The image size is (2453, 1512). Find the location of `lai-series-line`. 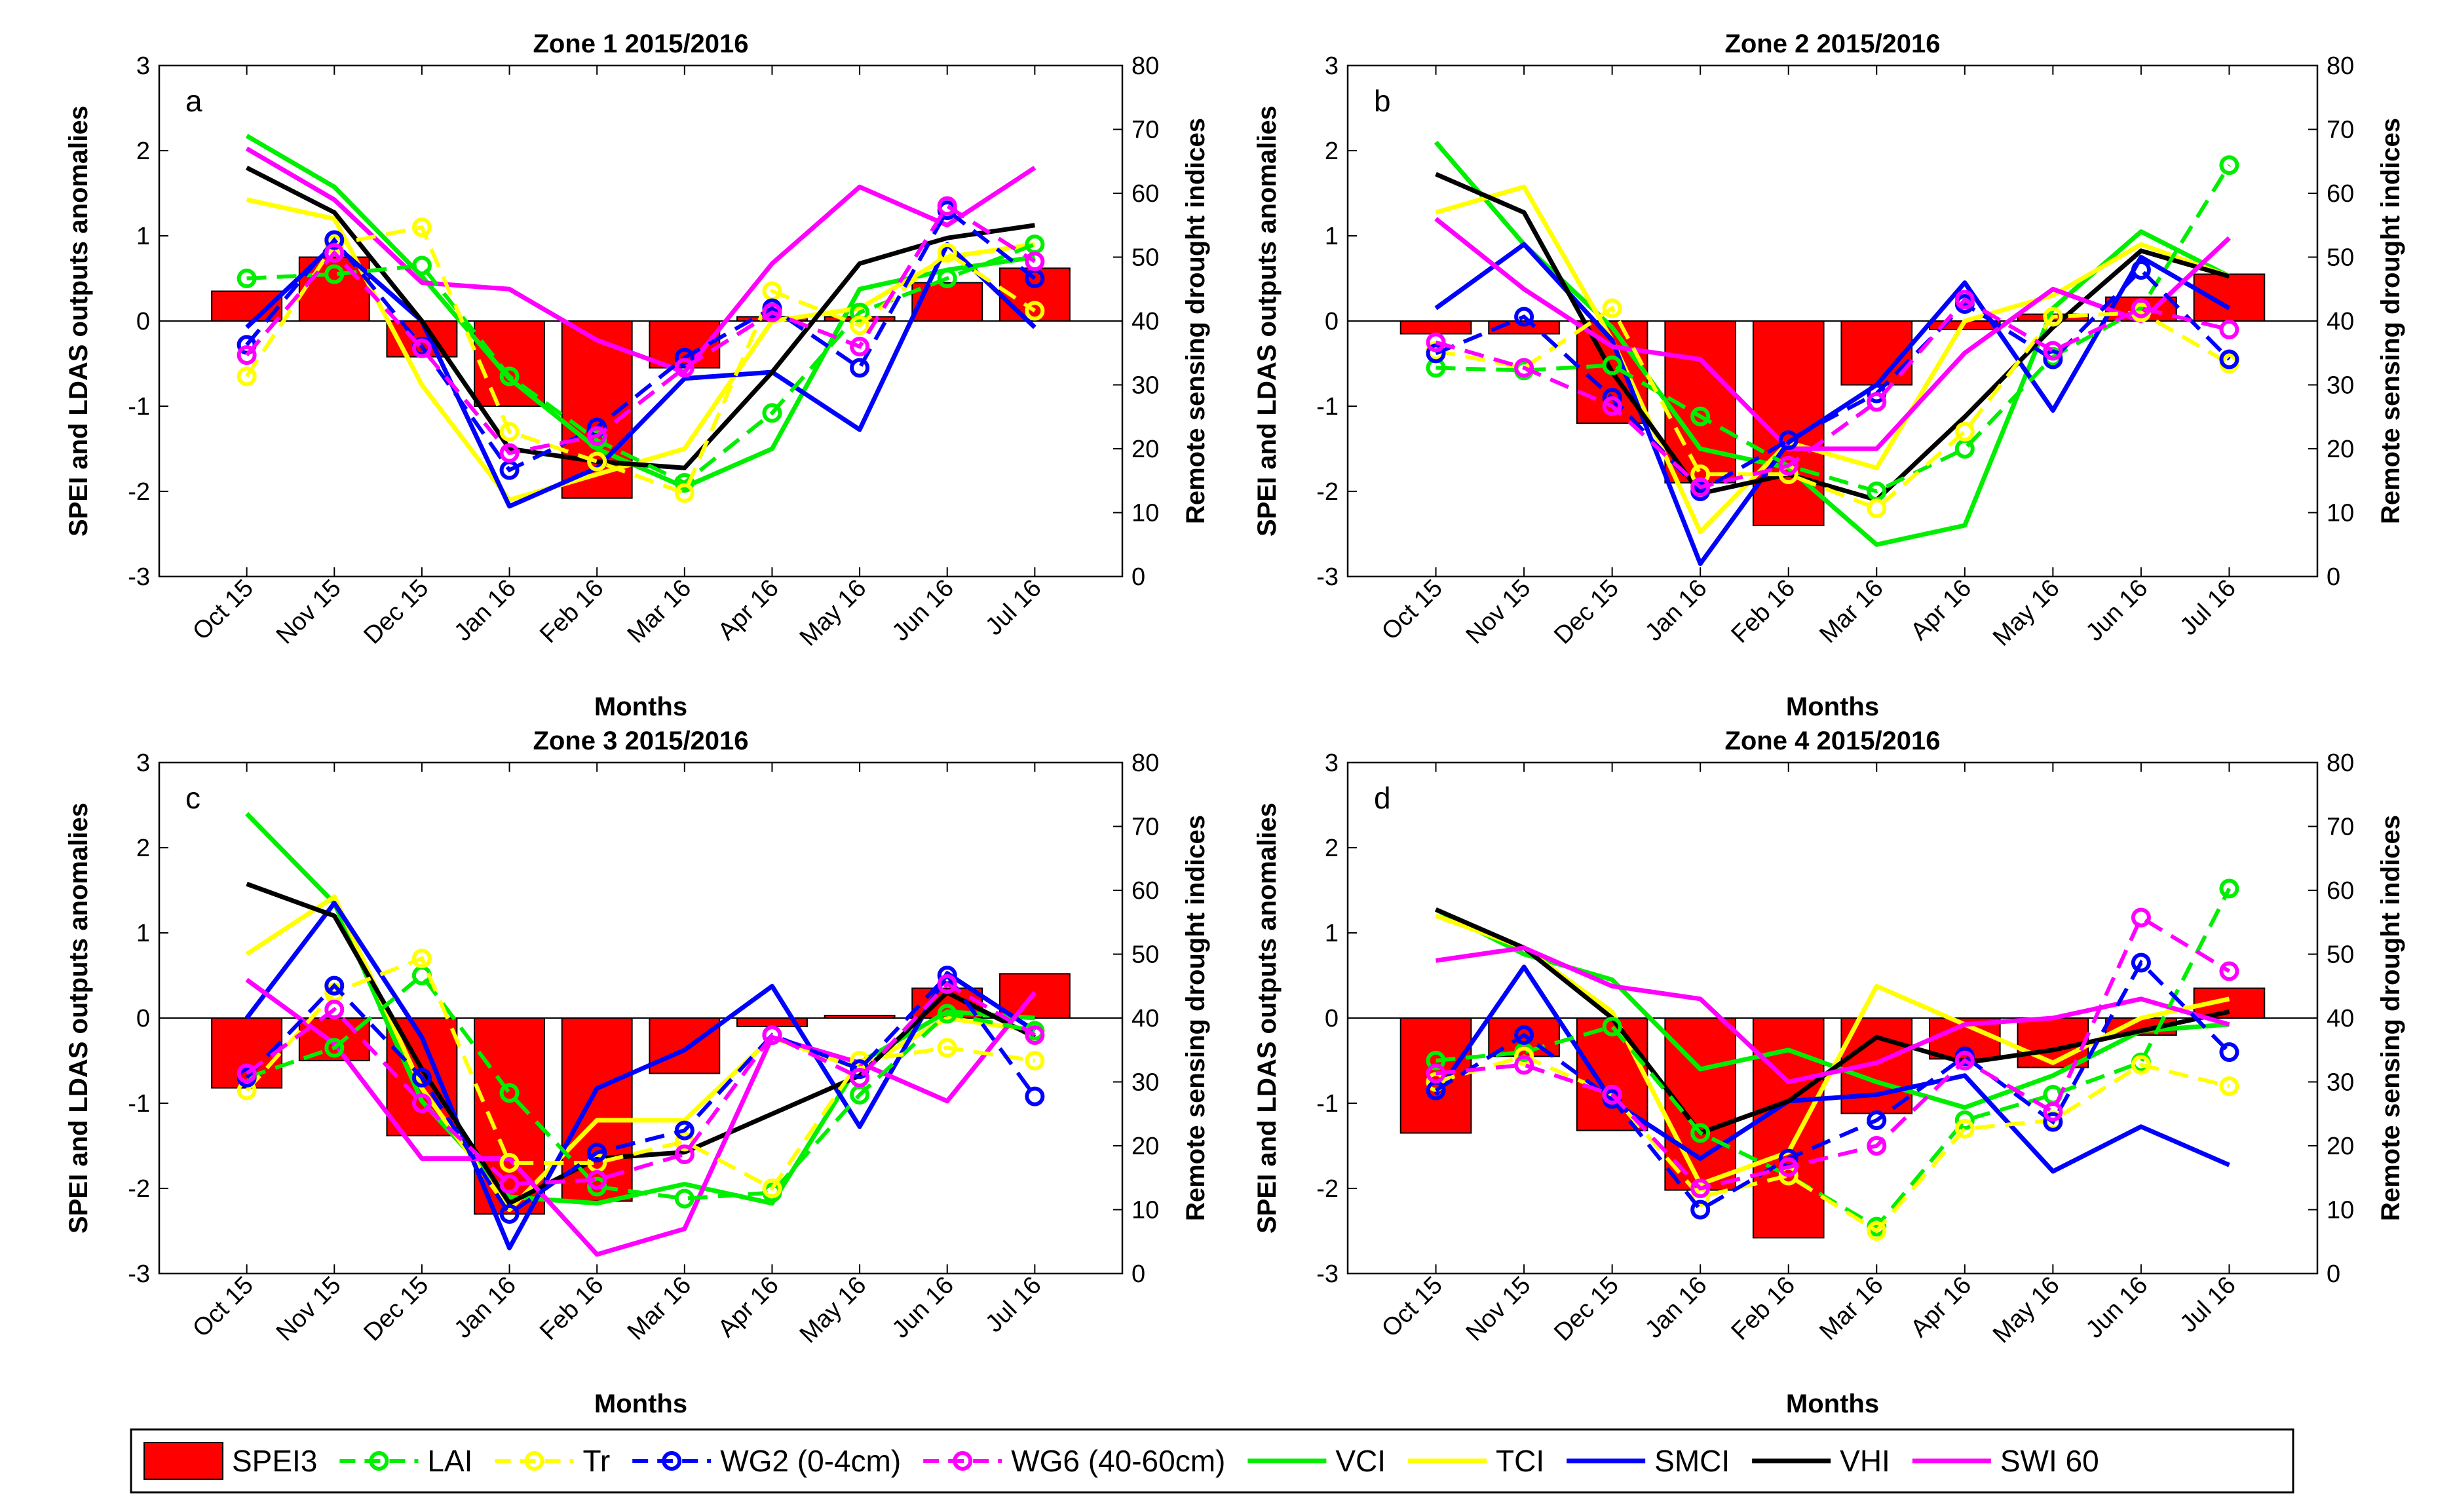

lai-series-line is located at coordinates (640, 1086).